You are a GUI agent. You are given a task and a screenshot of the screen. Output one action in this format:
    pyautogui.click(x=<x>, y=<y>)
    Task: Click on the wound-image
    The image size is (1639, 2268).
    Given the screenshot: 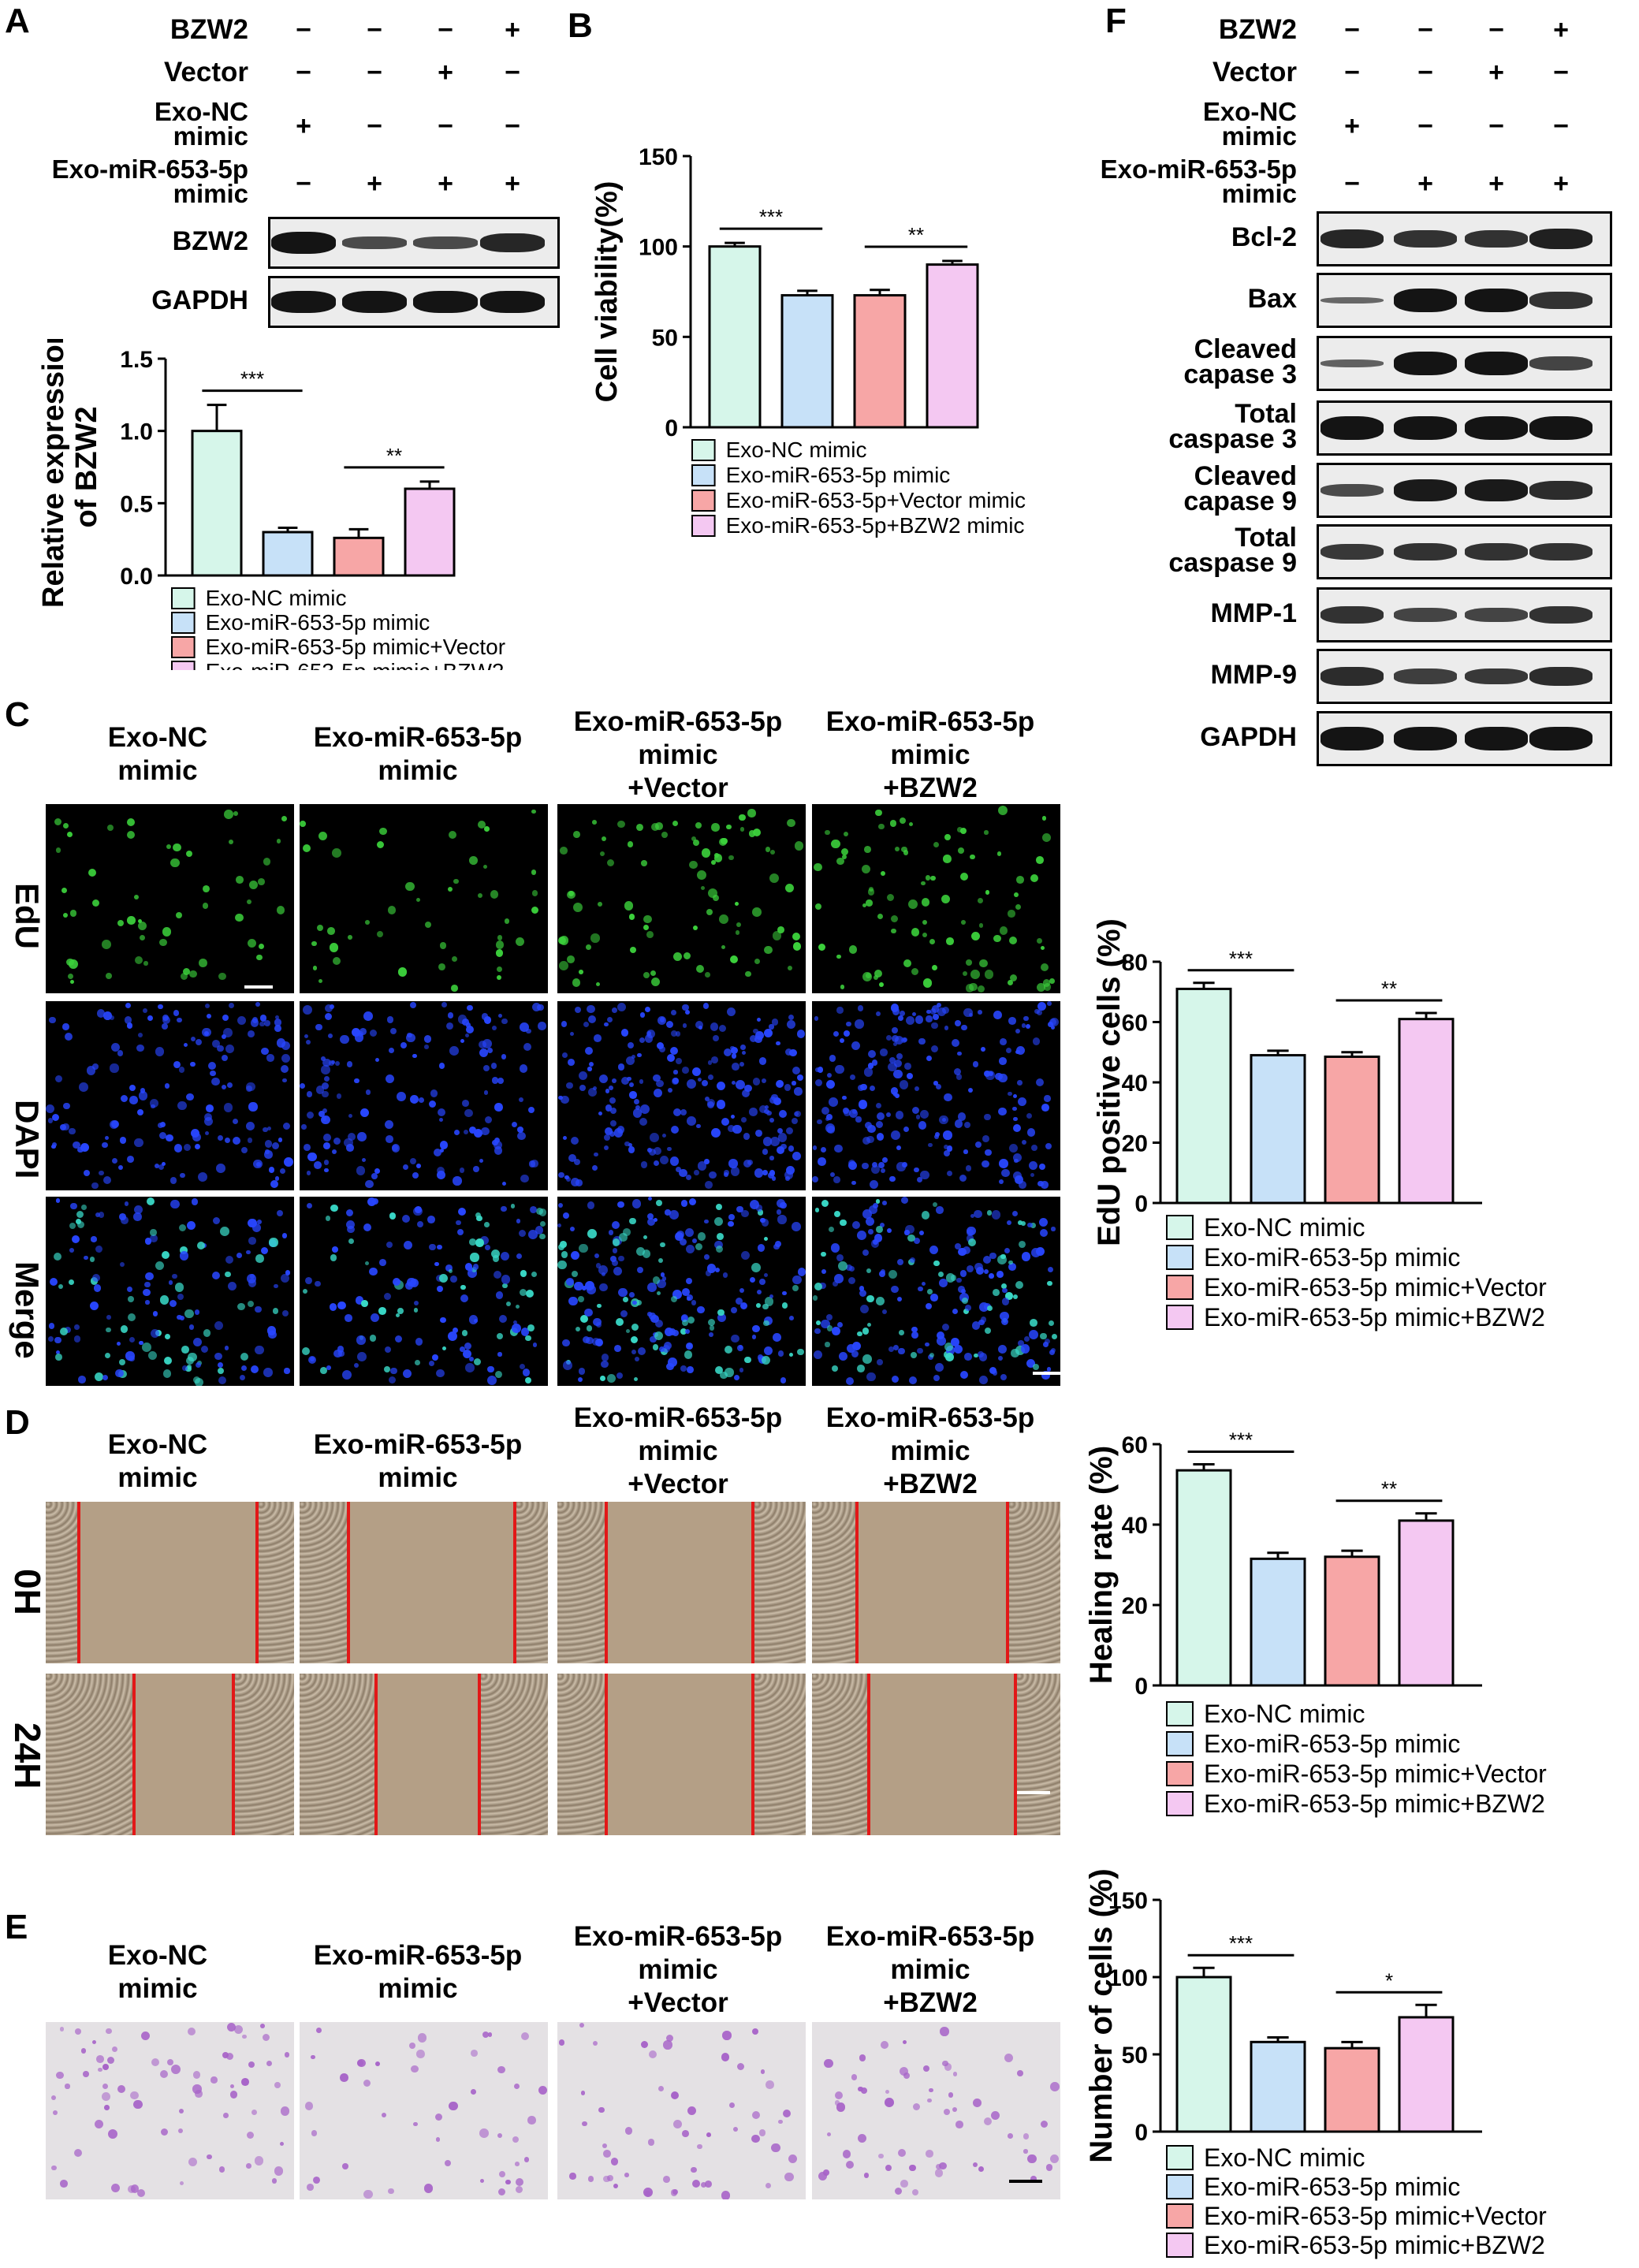 What is the action you would take?
    pyautogui.click(x=424, y=1583)
    